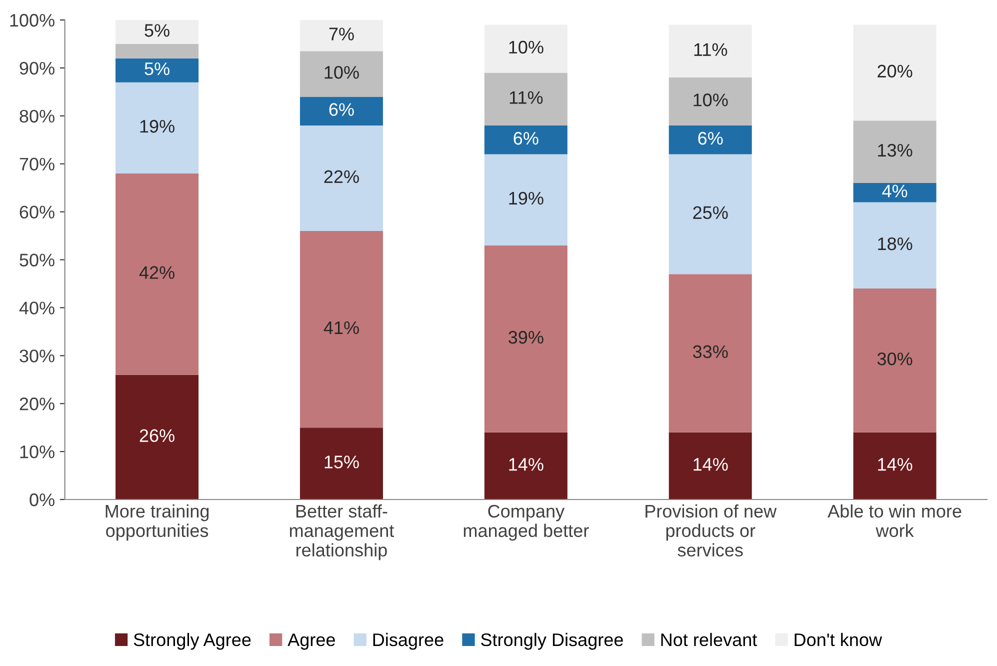 The height and width of the screenshot is (666, 997). I want to click on data-label: 18%, so click(895, 243).